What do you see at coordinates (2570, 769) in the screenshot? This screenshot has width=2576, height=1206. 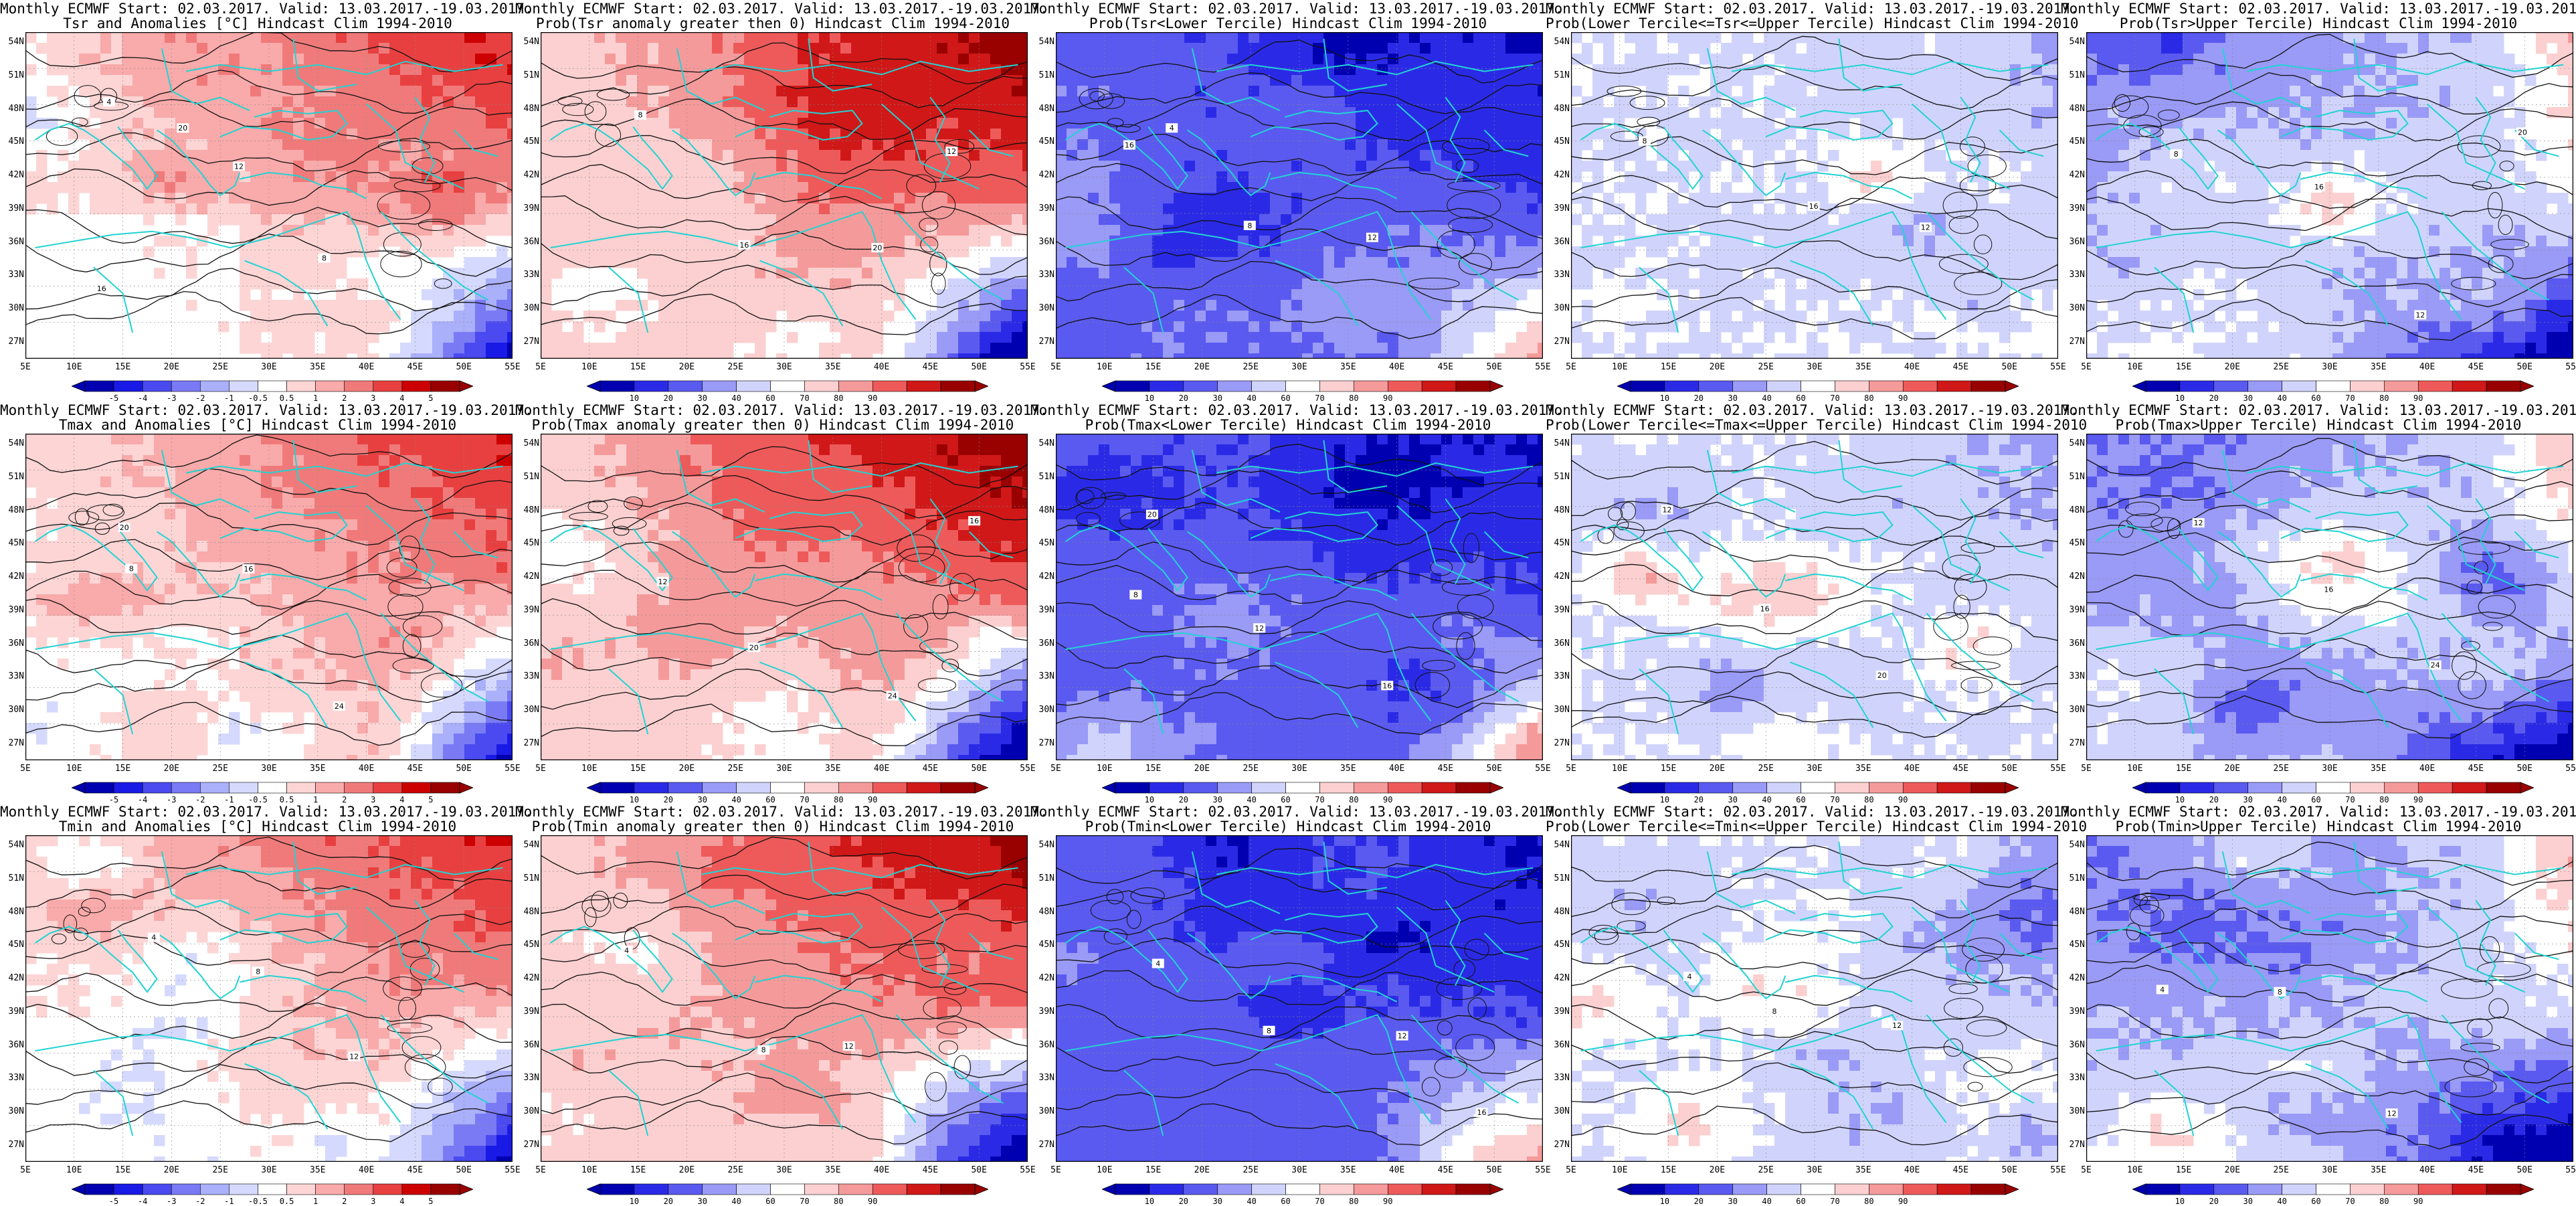 I see `longitude-label: 55E` at bounding box center [2570, 769].